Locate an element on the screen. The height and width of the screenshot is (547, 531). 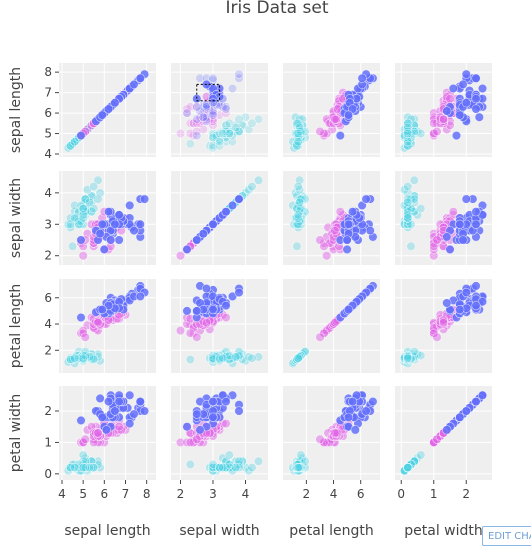
y-tick-label: 3 is located at coordinates (48, 224).